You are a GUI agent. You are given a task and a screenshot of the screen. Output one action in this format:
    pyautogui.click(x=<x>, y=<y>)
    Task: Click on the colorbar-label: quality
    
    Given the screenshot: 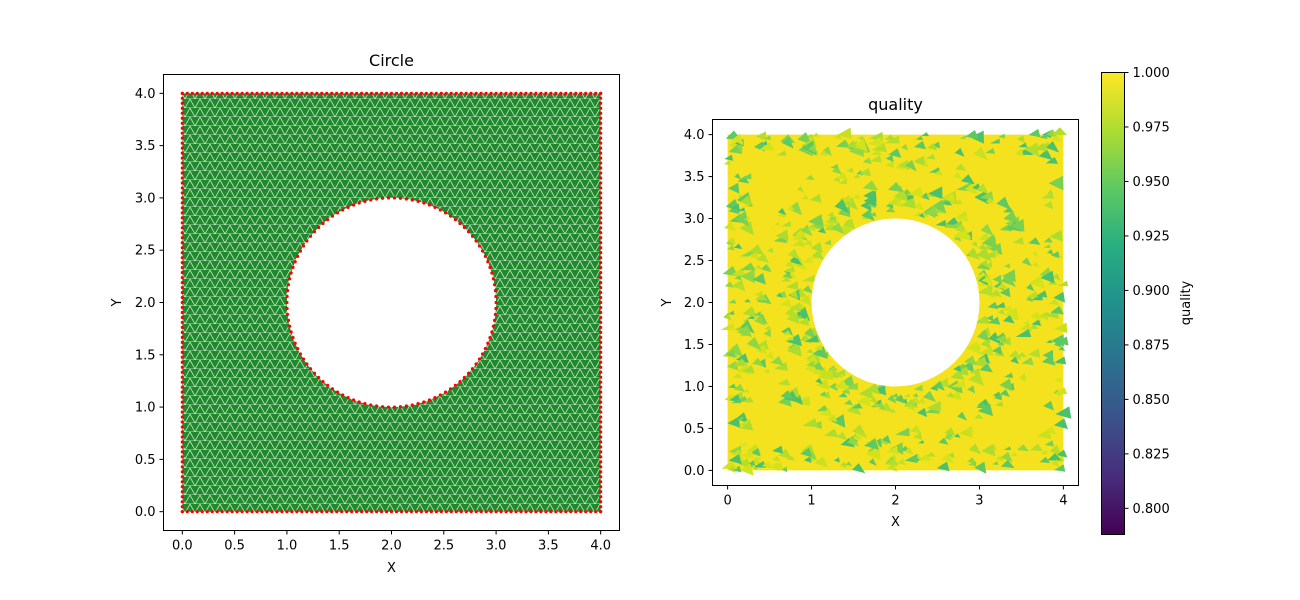 What is the action you would take?
    pyautogui.click(x=1186, y=302)
    